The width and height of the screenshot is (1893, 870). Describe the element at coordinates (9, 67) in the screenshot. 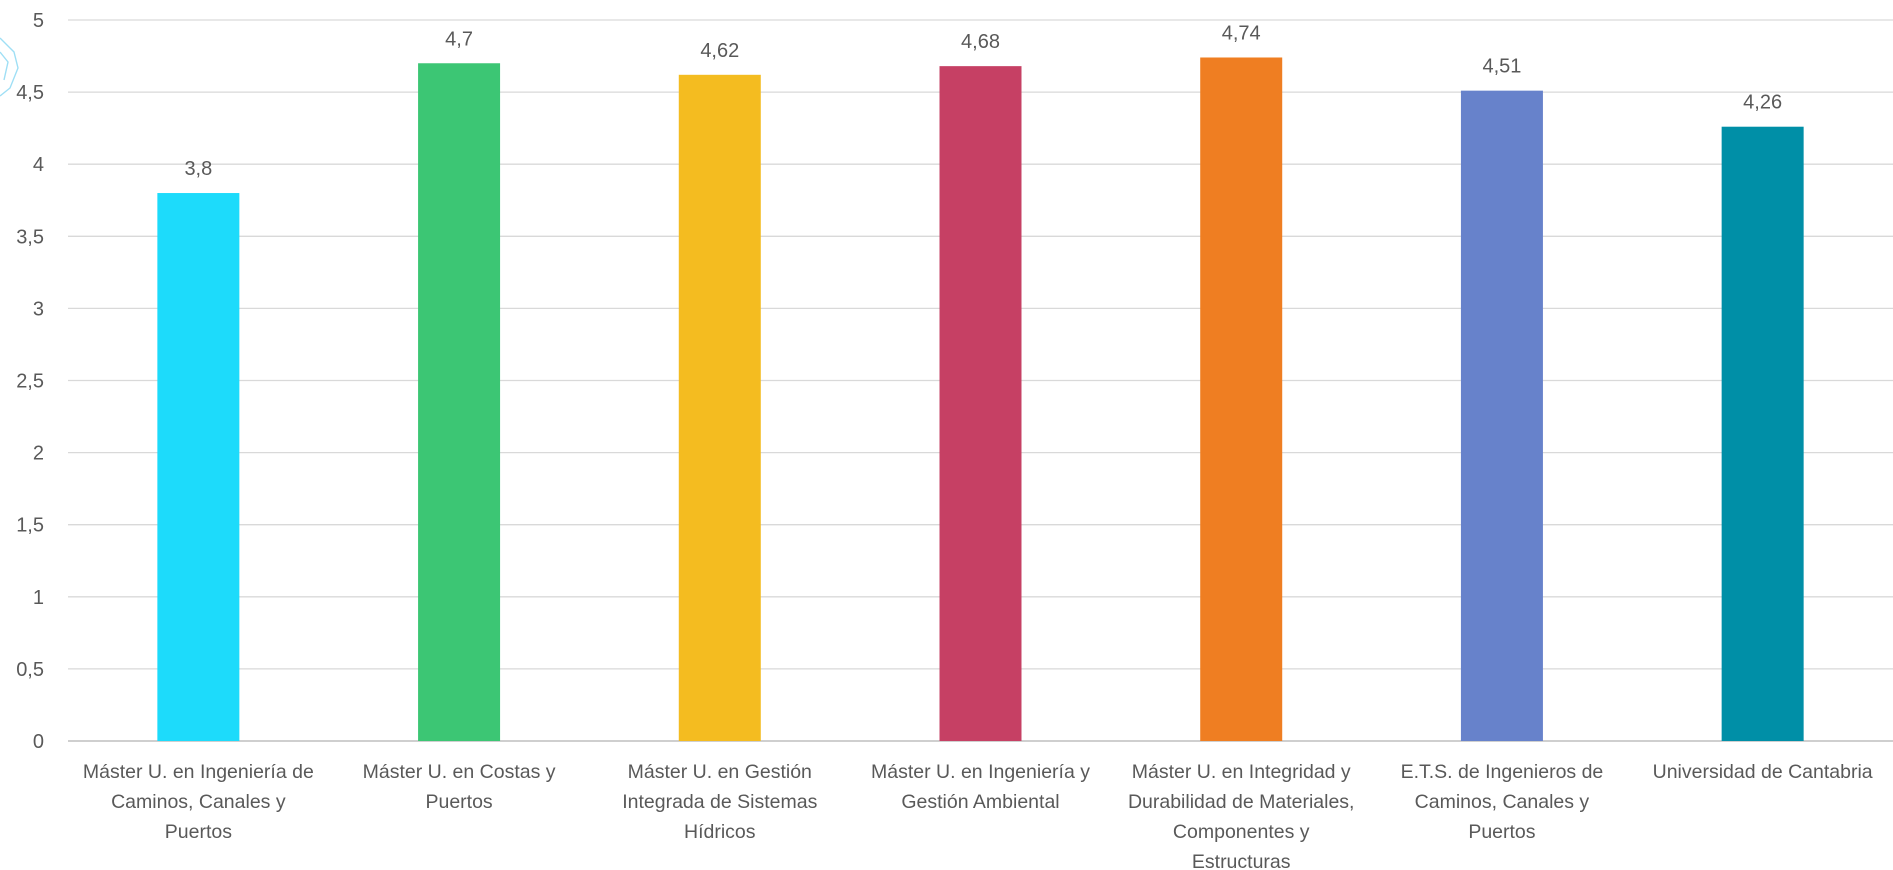

I see `watermark-logo` at that location.